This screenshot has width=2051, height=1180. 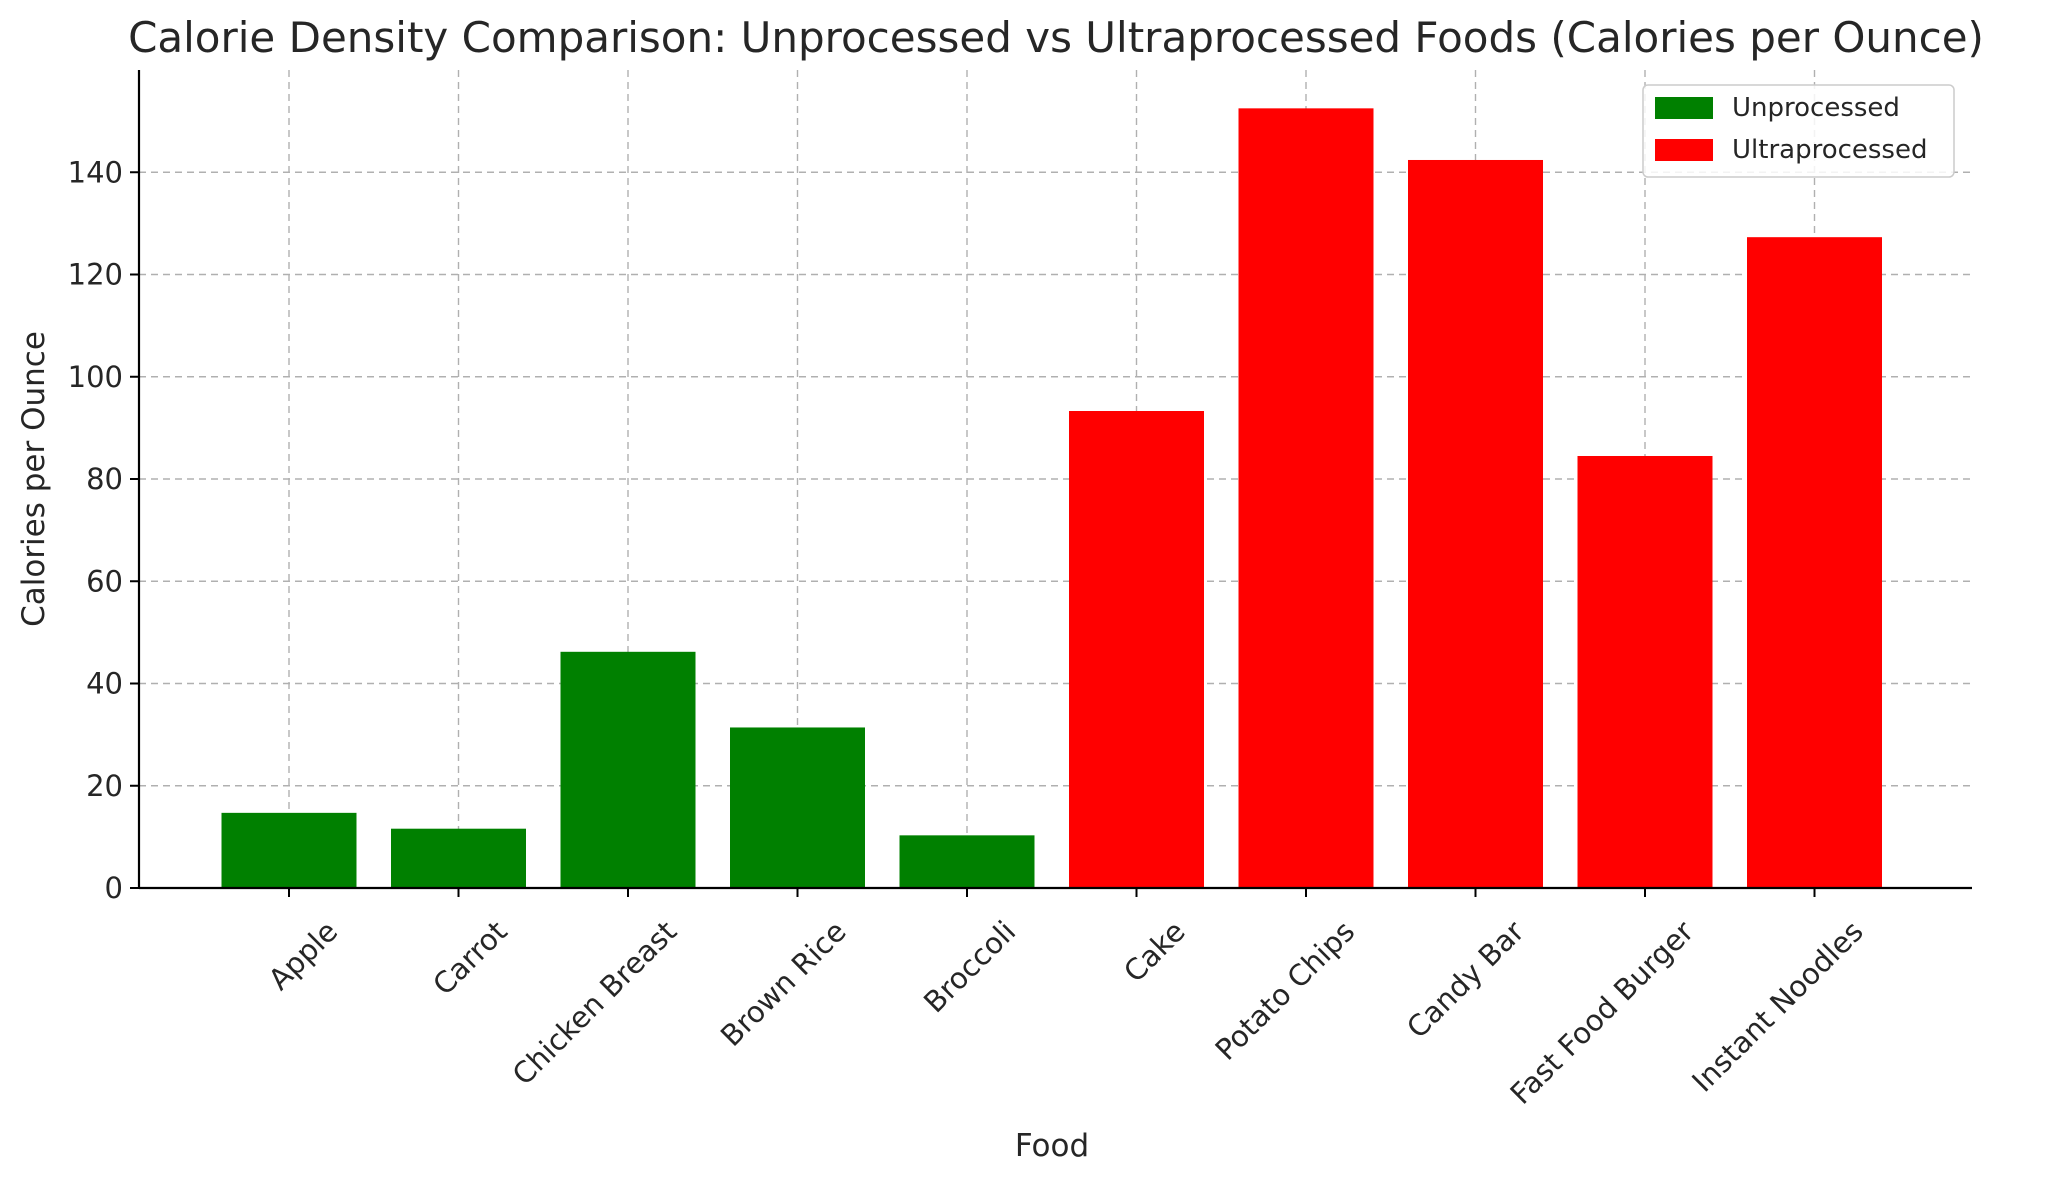 I want to click on x-tick-label: Candy Bar, so click(x=1465, y=979).